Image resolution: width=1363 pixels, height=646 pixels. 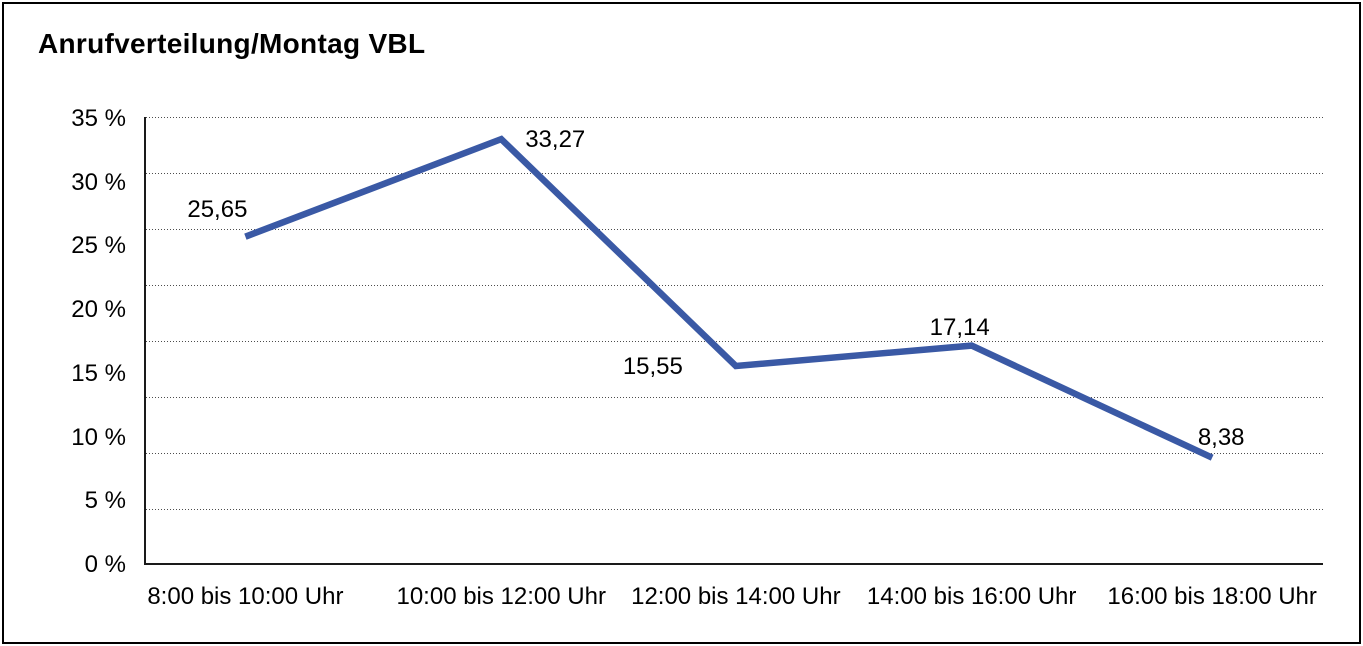 I want to click on y-tick-label: 10 %, so click(x=98, y=437).